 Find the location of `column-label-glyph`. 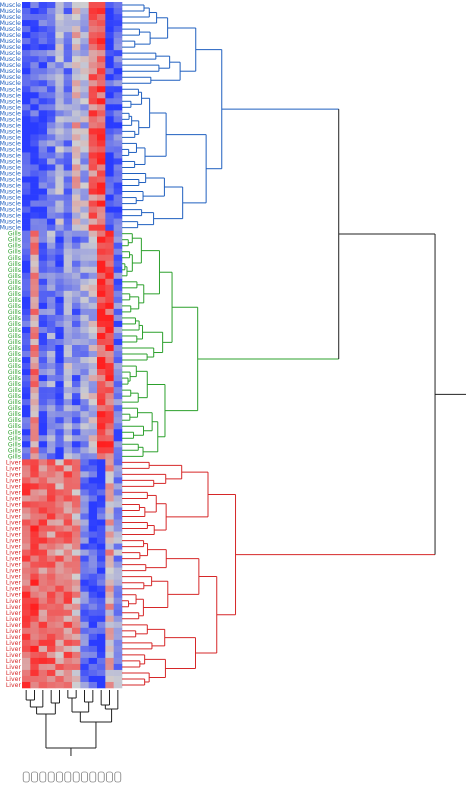

column-label-glyph is located at coordinates (84, 777).